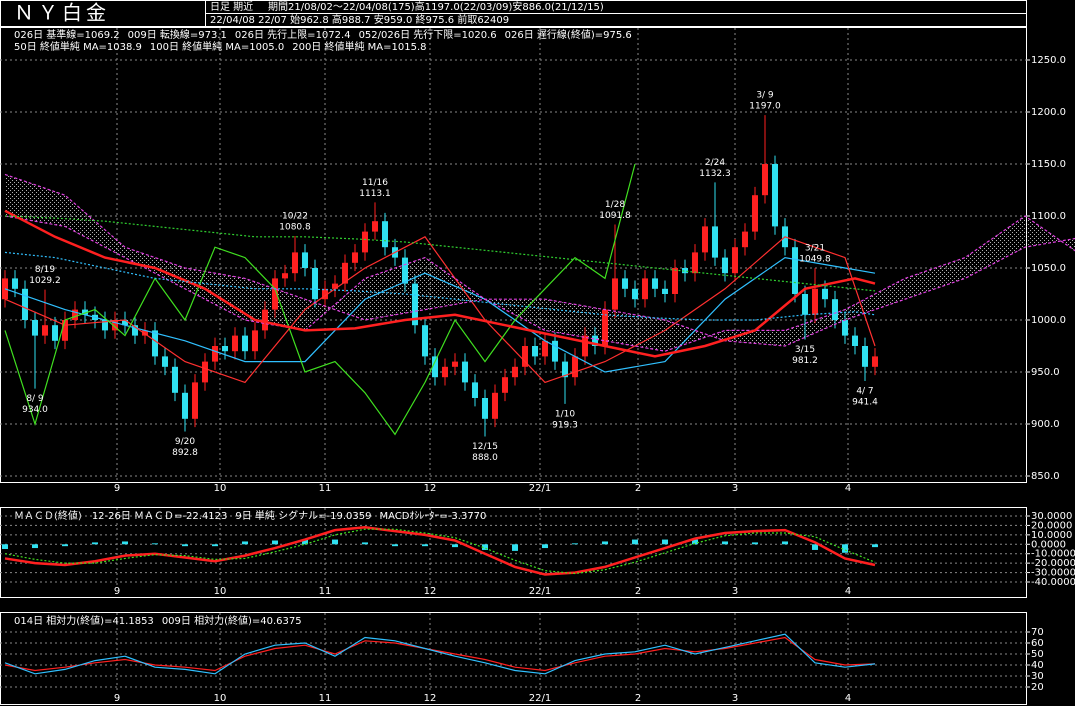 Image resolution: width=1075 pixels, height=706 pixels. What do you see at coordinates (1048, 112) in the screenshot?
I see `y-tick-label: 1200.0` at bounding box center [1048, 112].